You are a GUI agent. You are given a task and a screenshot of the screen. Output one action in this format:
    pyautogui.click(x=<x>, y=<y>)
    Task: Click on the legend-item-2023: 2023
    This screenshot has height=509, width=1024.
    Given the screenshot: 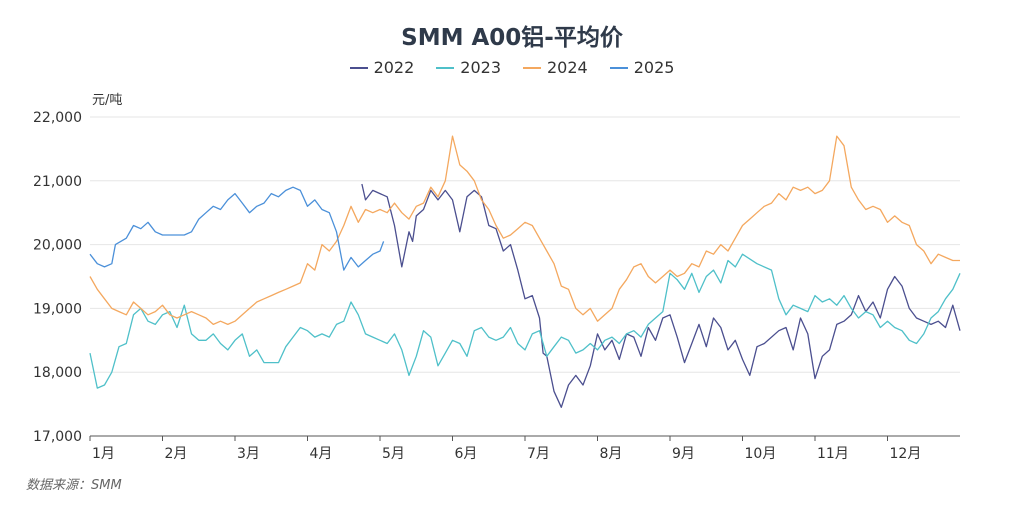 What is the action you would take?
    pyautogui.click(x=468, y=67)
    